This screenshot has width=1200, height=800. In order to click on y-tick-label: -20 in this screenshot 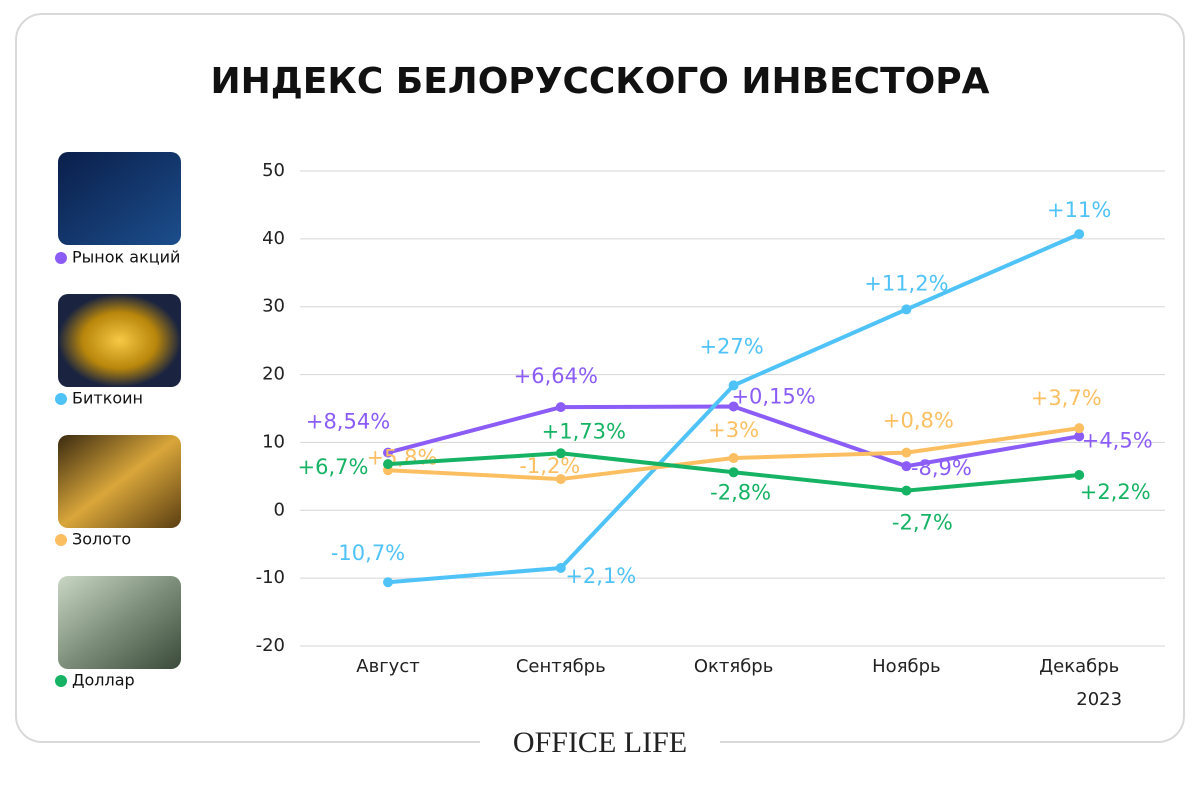, I will do `click(270, 645)`.